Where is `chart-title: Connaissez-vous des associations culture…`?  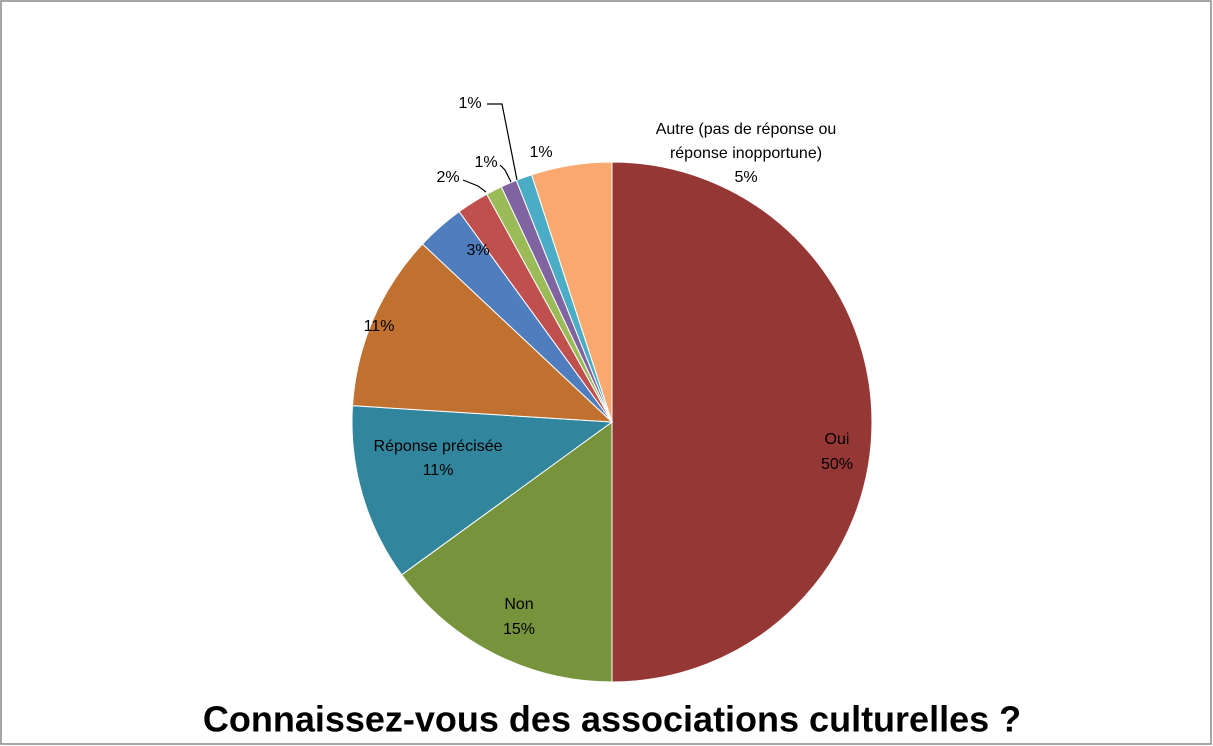 chart-title: Connaissez-vous des associations culture… is located at coordinates (612, 719).